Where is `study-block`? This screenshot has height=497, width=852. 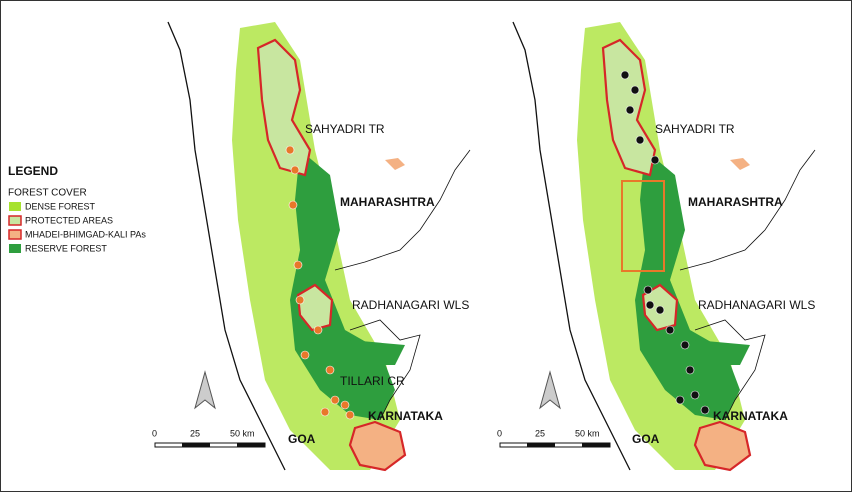 study-block is located at coordinates (643, 226).